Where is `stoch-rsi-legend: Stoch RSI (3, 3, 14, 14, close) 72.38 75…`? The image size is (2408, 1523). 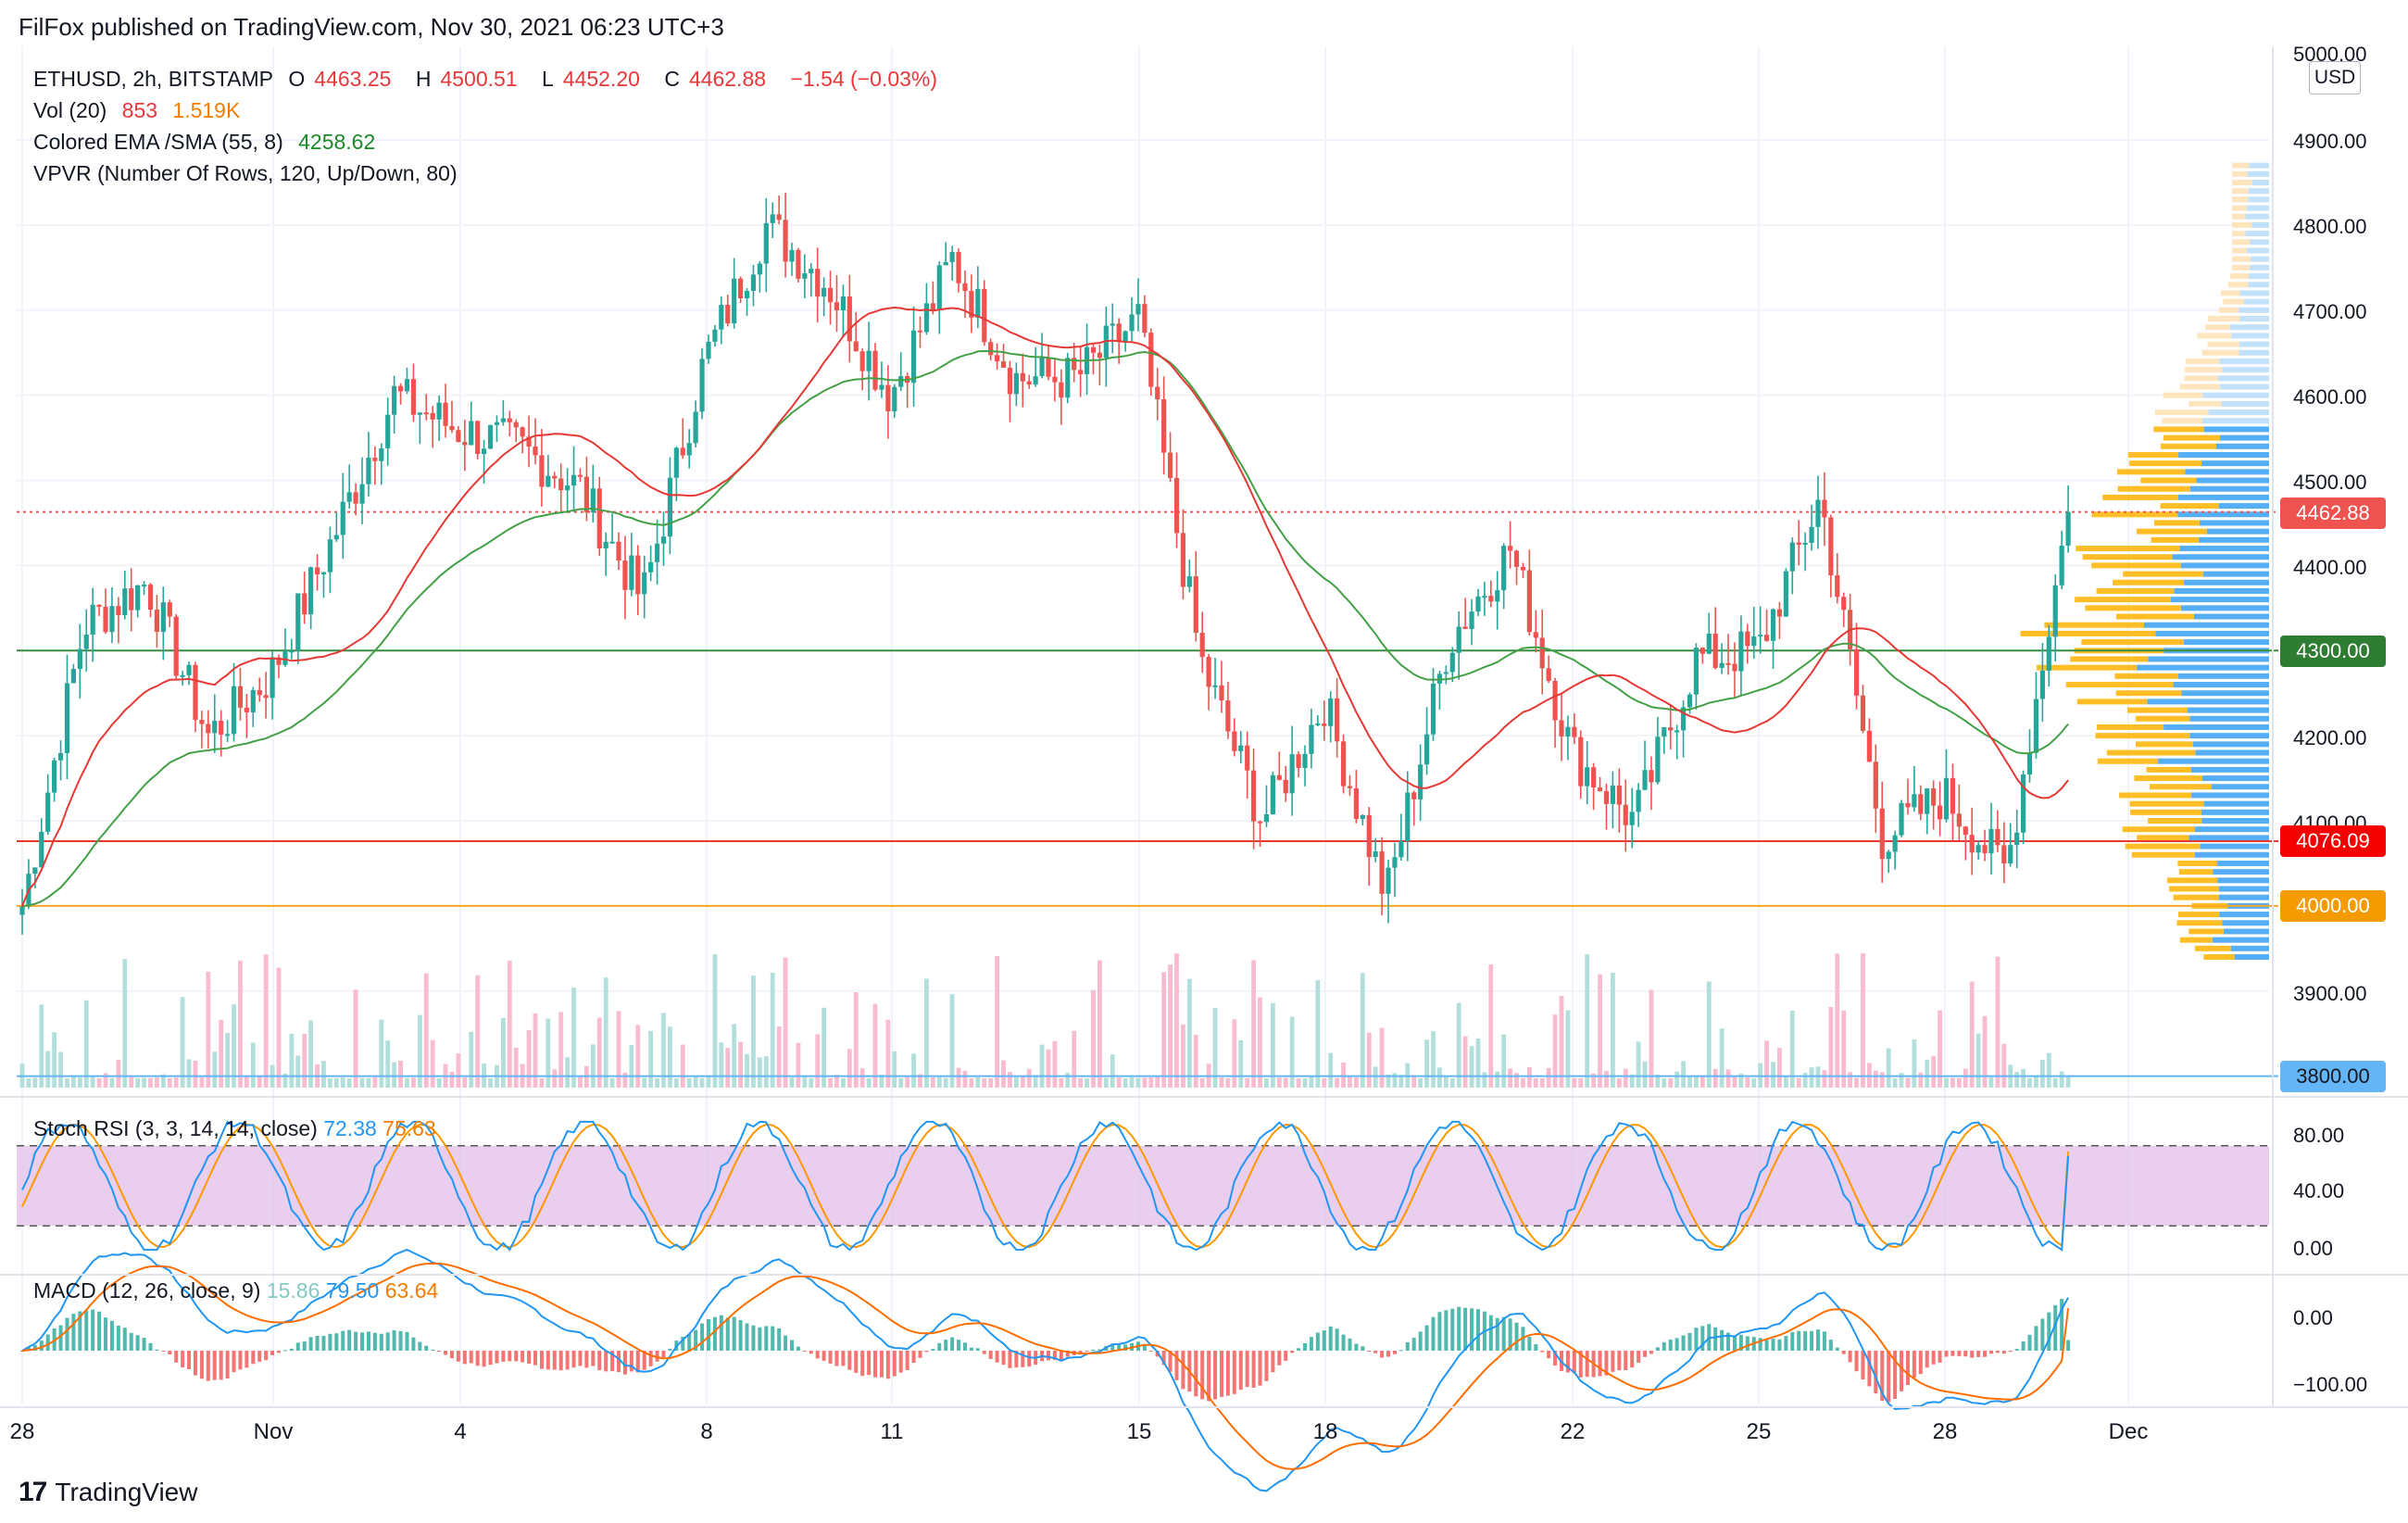
stoch-rsi-legend: Stoch RSI (3, 3, 14, 14, close) 72.38 75… is located at coordinates (234, 1128).